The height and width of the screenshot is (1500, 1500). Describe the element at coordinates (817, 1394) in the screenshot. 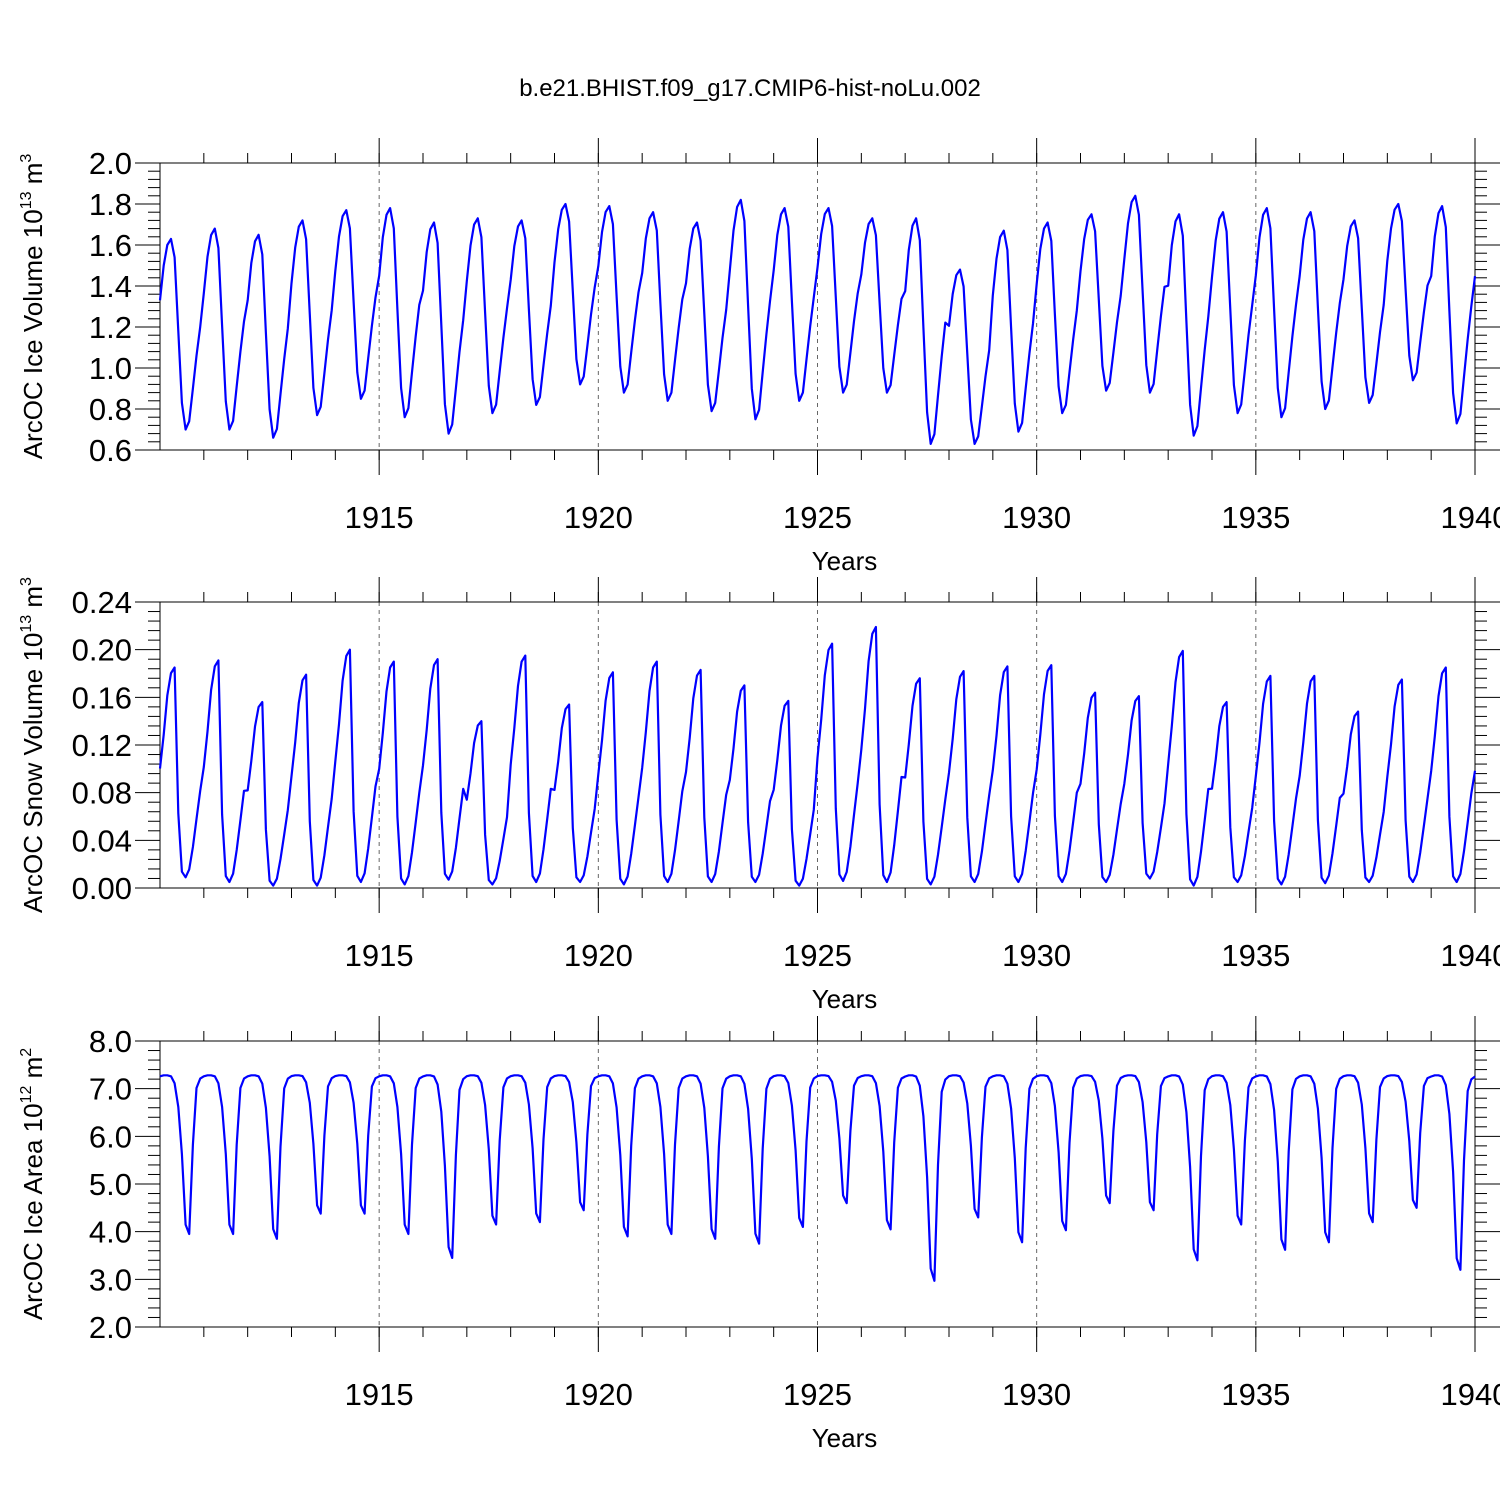

I see `ice-area-x-tick-label: 1925` at that location.